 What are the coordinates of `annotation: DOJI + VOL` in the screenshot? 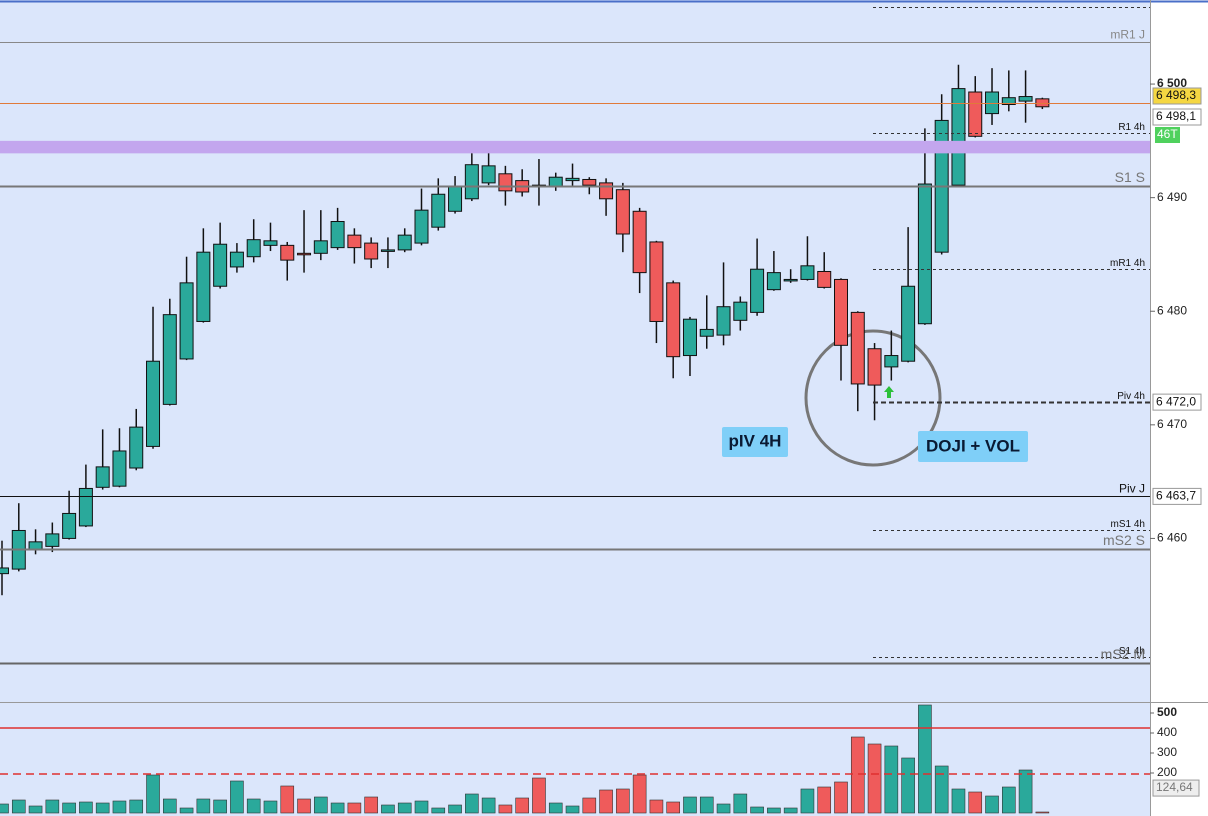 It's located at (973, 445).